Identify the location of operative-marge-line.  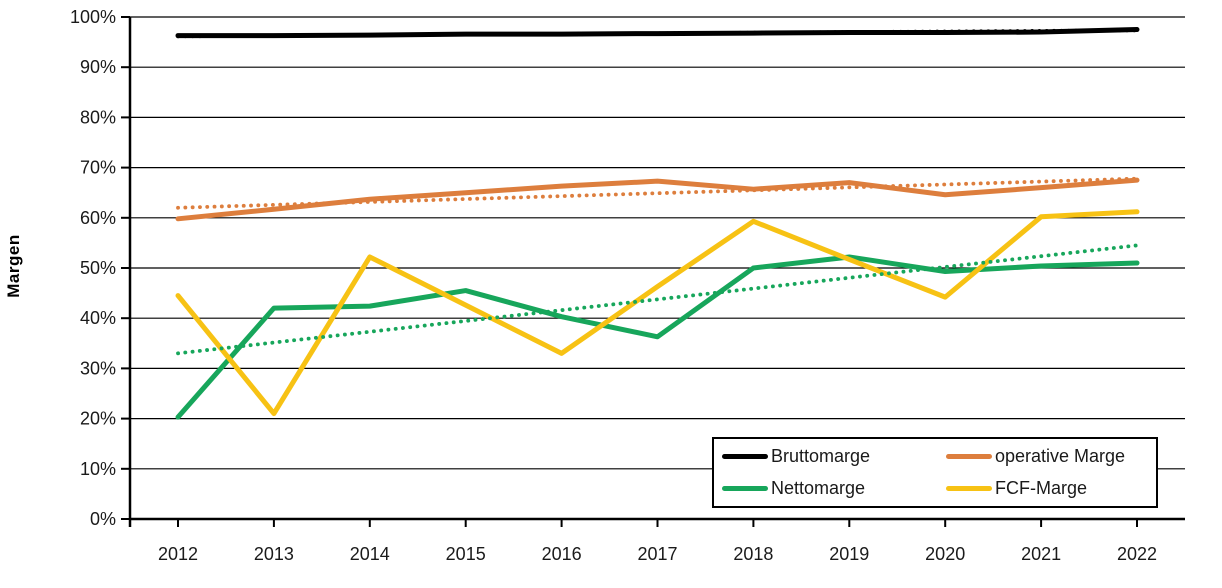
(657, 199).